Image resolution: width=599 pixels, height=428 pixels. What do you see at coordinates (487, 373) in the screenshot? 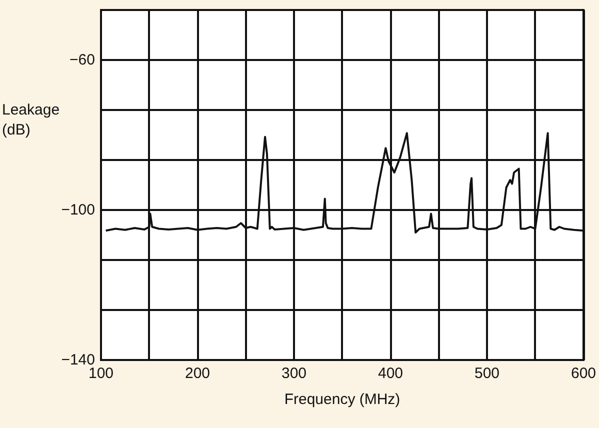
I see `x-tick-label: 500` at bounding box center [487, 373].